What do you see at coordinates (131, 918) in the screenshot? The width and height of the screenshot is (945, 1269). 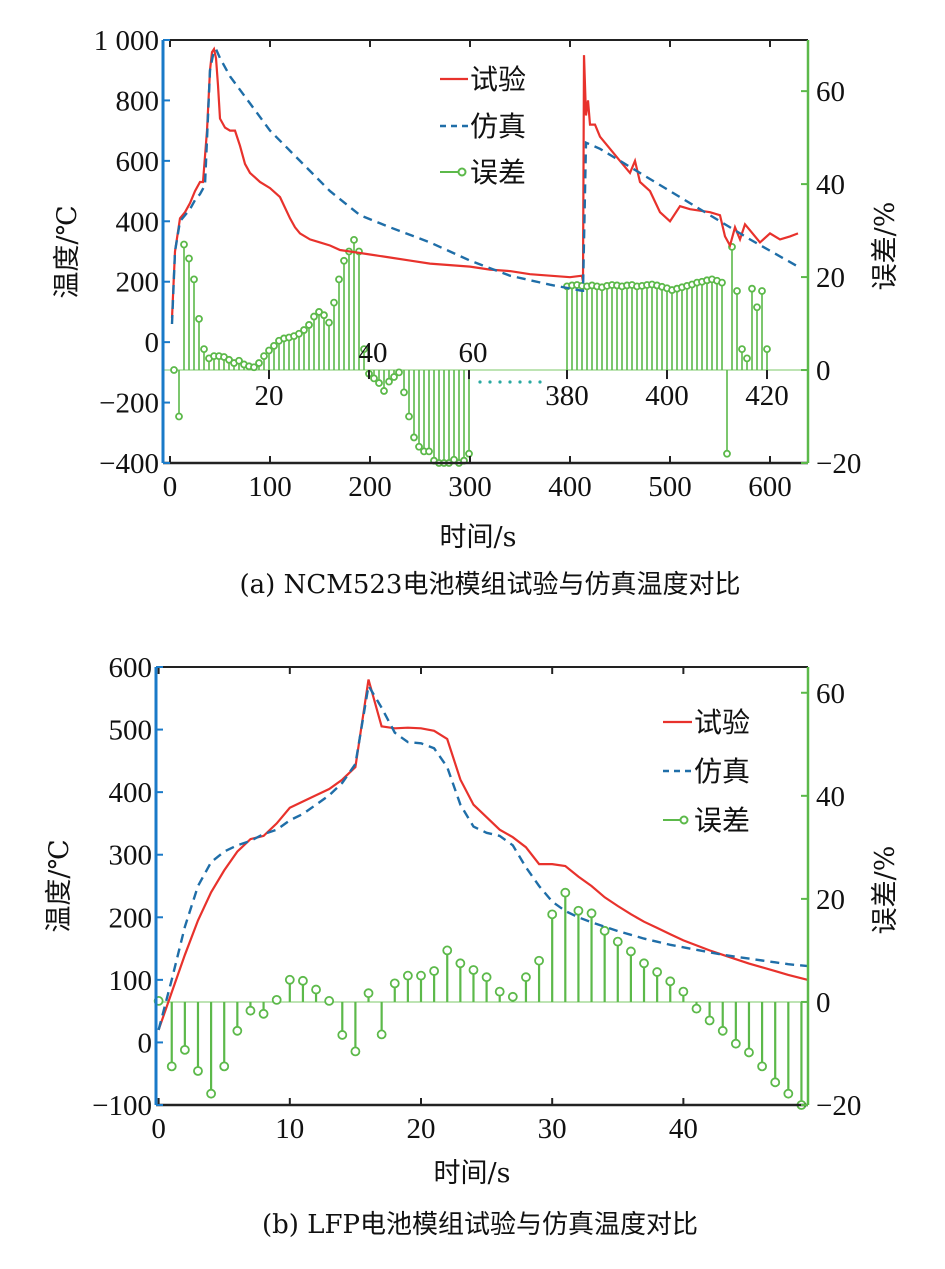 I see `y-tick-label-left: 200` at bounding box center [131, 918].